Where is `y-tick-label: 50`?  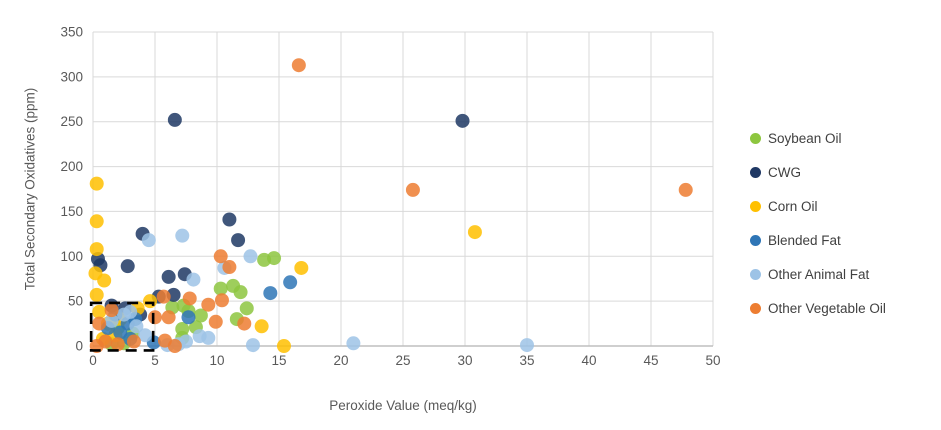
y-tick-label: 50 is located at coordinates (75, 301).